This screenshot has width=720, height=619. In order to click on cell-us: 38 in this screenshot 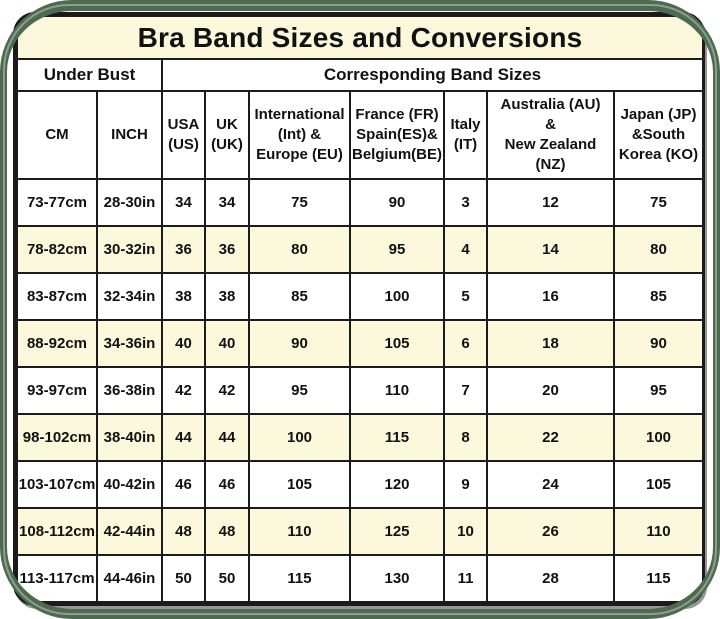, I will do `click(183, 296)`.